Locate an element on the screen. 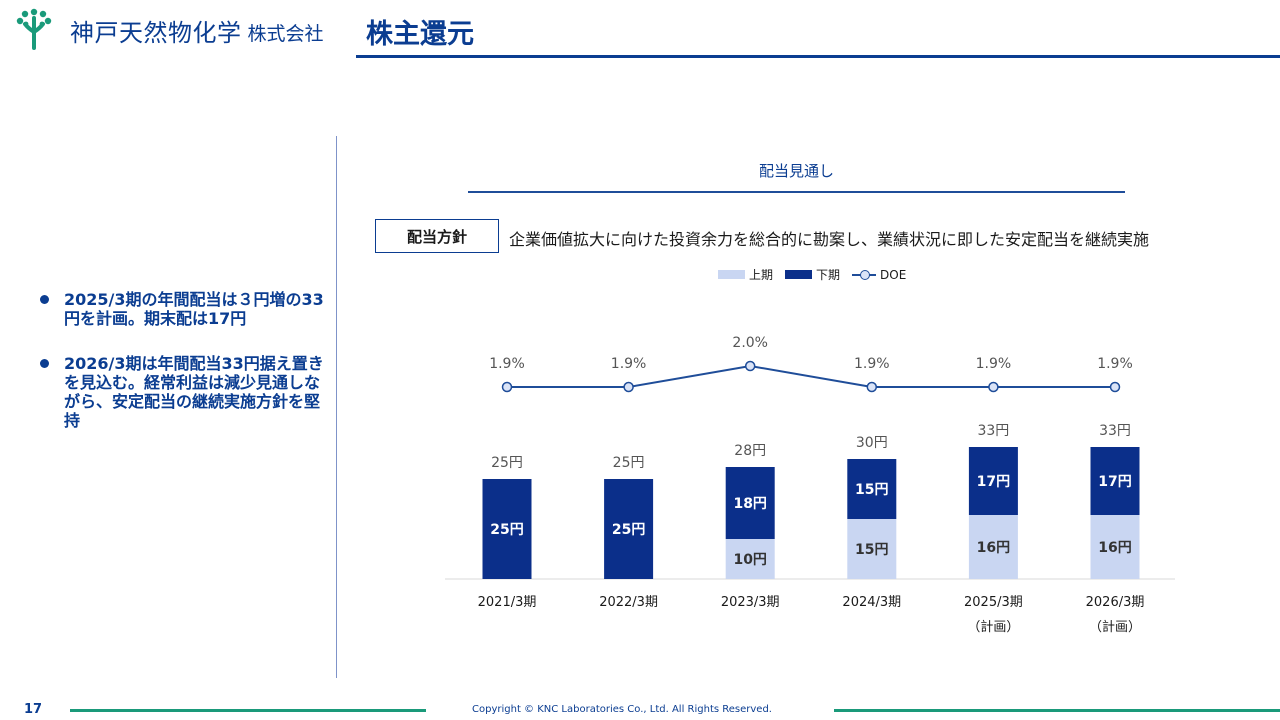 The image size is (1280, 720). policy-text: 企業価値拡大に向けた投資余力を総合的に勘案し、業績状況に即した安定配当を継続実施 is located at coordinates (829, 239).